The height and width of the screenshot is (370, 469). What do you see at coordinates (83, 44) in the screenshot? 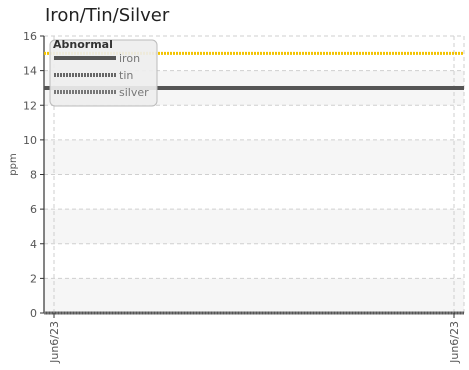
I see `legend-title: Abnormal` at bounding box center [83, 44].